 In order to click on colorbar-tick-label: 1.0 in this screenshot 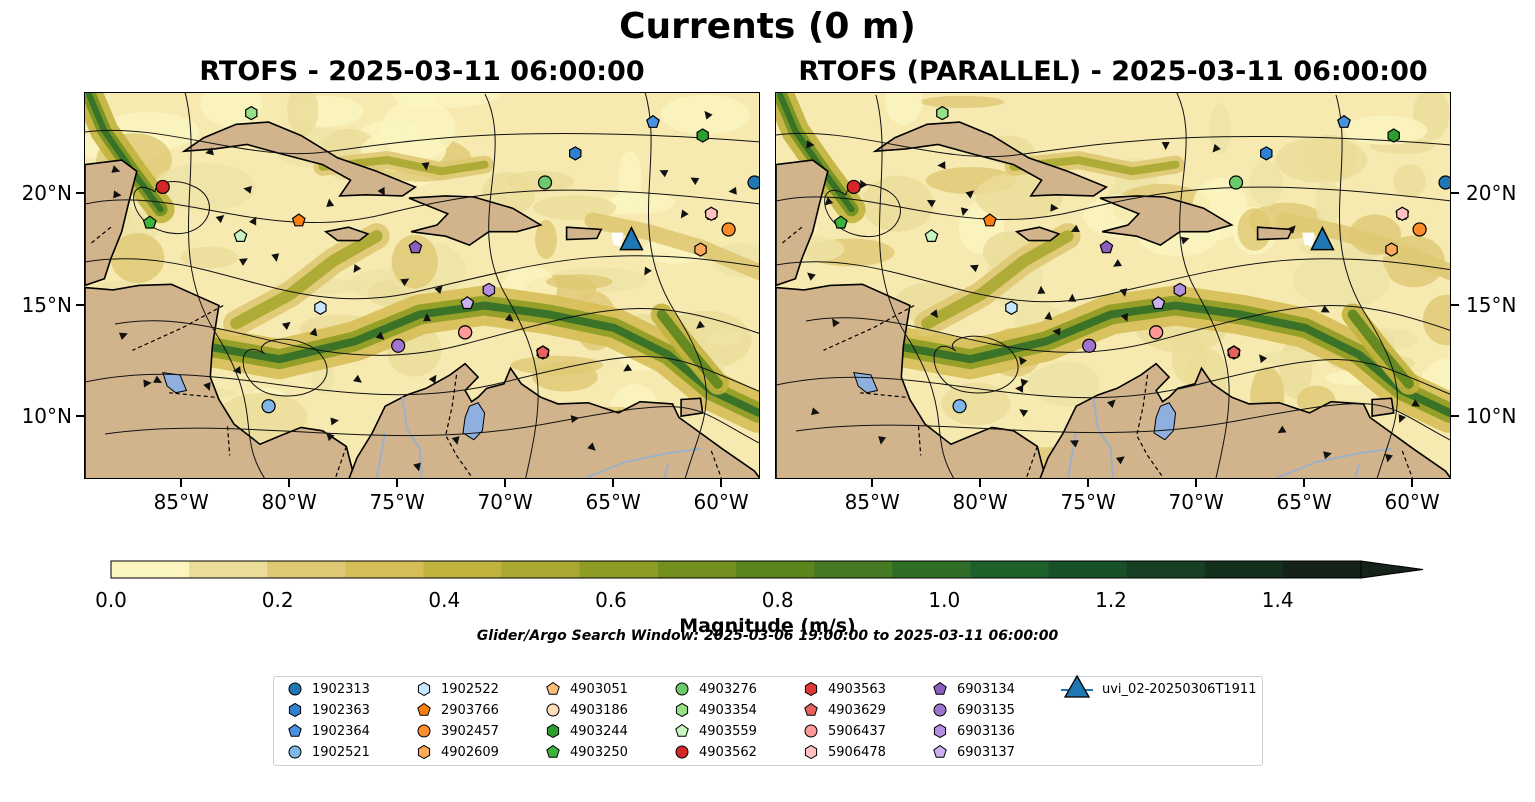, I will do `click(944, 600)`.